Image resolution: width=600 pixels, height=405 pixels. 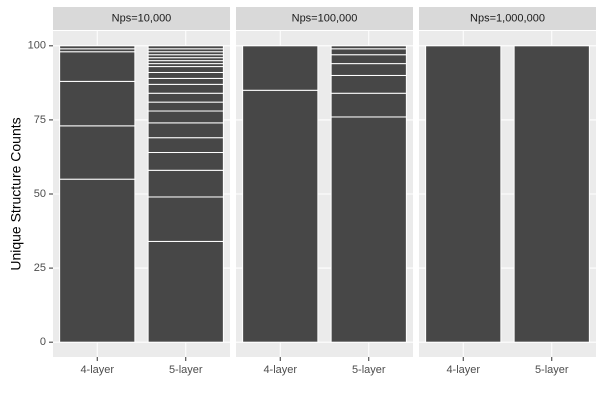 What do you see at coordinates (40, 268) in the screenshot?
I see `y-tick-label: 25` at bounding box center [40, 268].